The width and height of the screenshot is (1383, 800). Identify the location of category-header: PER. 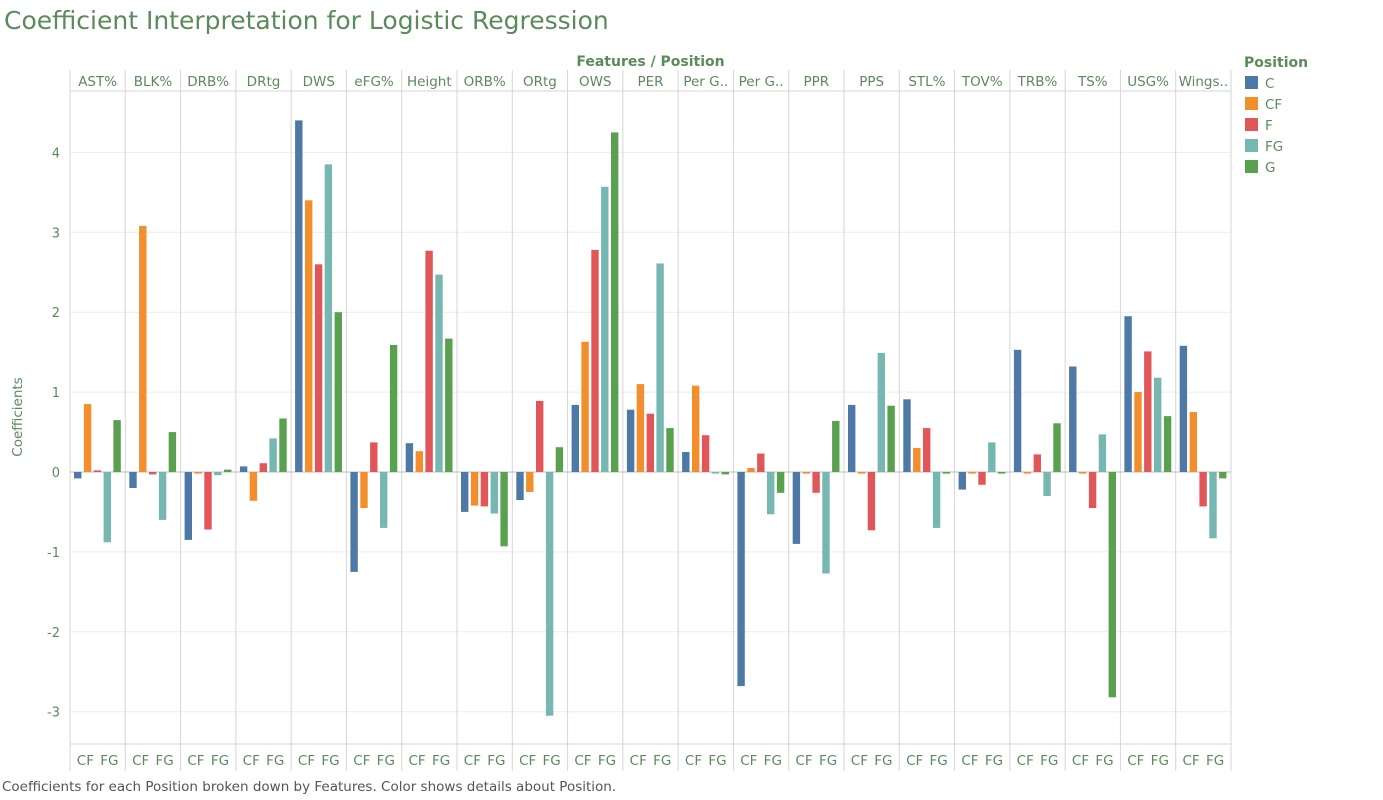
(650, 82).